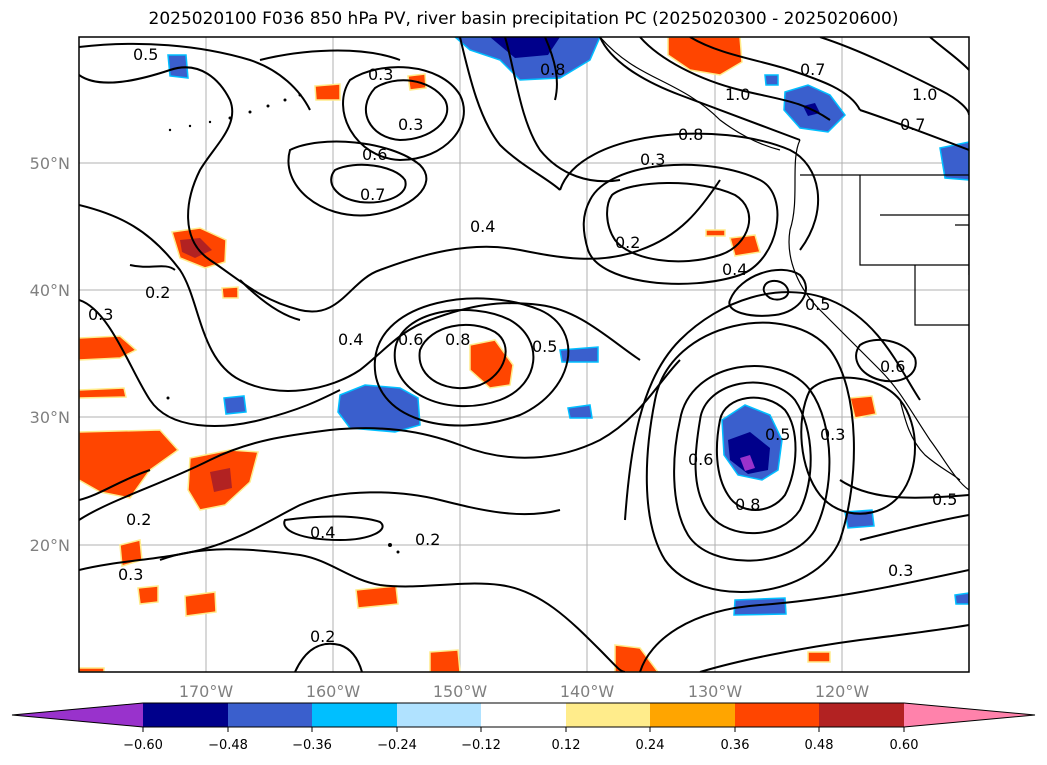  I want to click on colorbar-tick-label: −0.36, so click(312, 745).